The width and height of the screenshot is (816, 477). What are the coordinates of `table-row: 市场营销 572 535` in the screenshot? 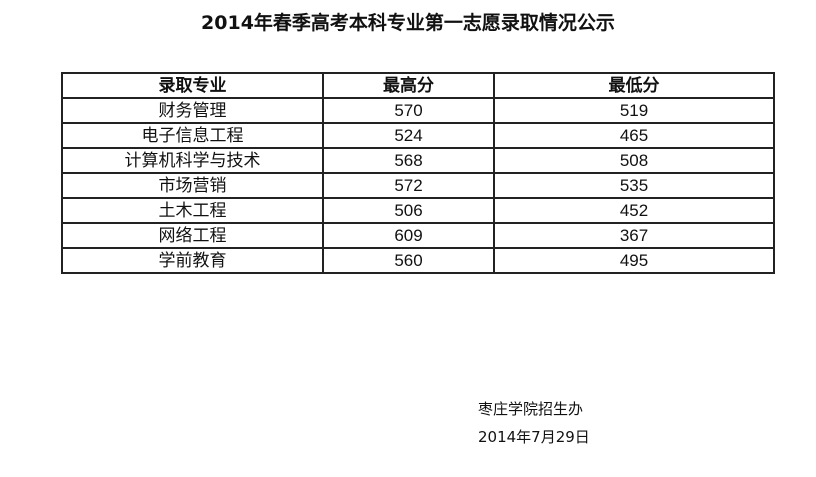 It's located at (418, 185).